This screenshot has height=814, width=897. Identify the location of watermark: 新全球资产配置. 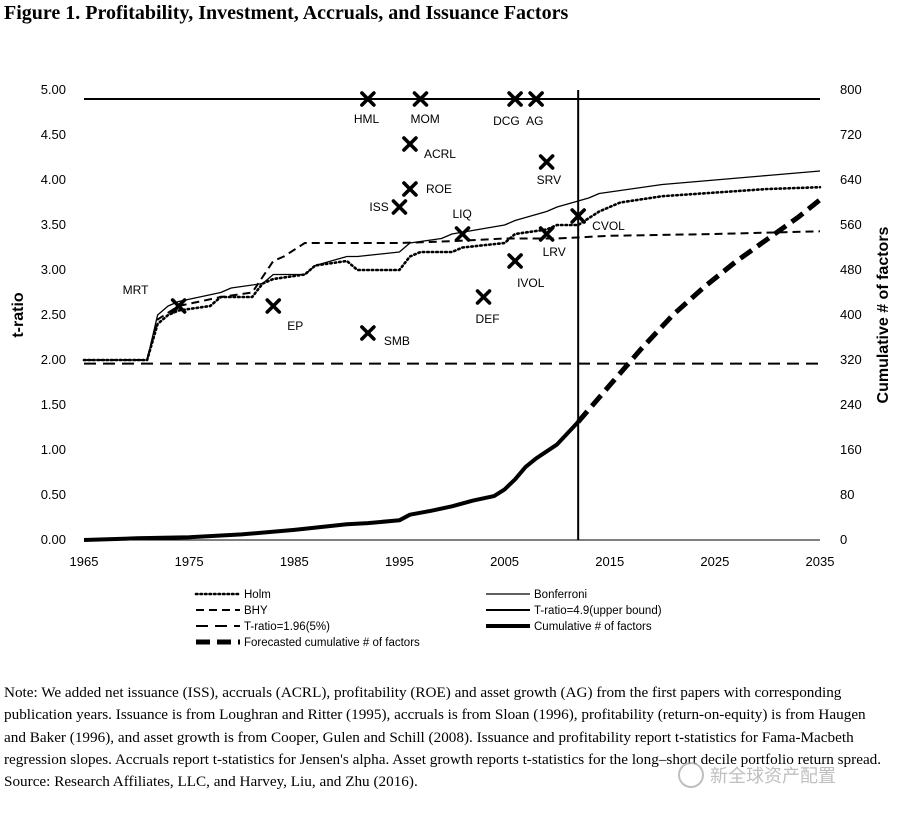
(757, 775).